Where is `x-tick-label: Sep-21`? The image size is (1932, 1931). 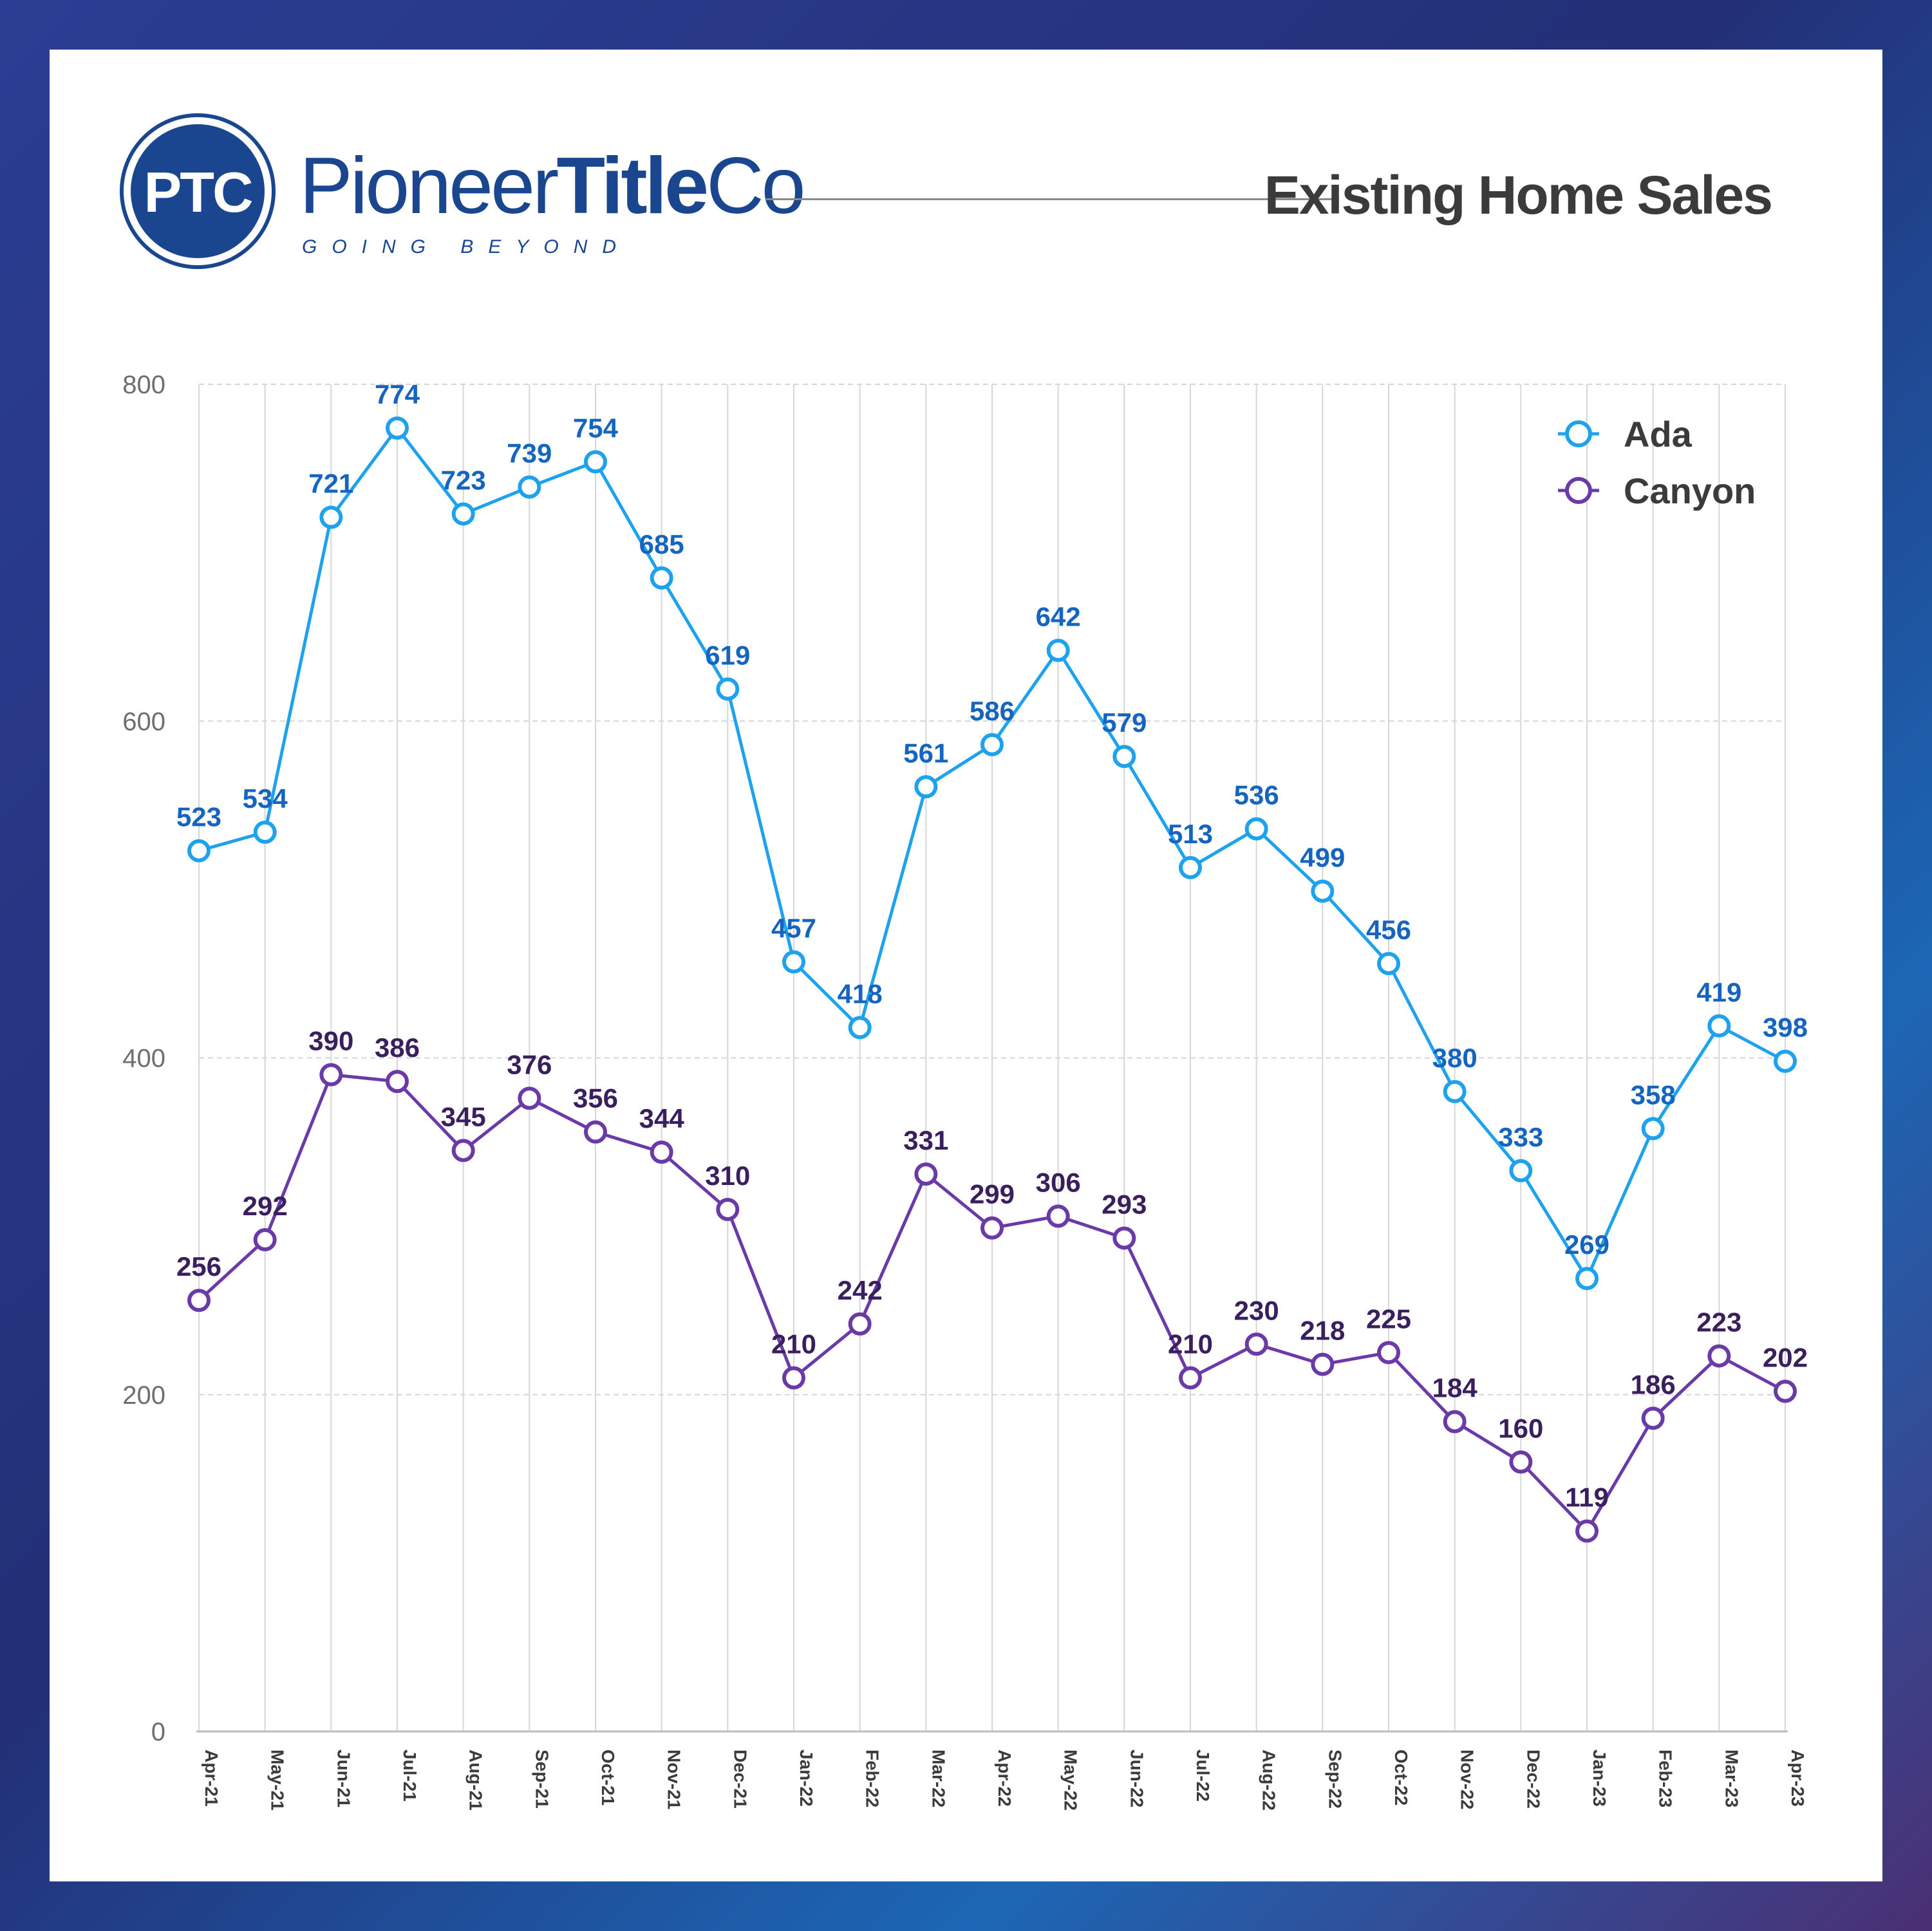 x-tick-label: Sep-21 is located at coordinates (542, 1779).